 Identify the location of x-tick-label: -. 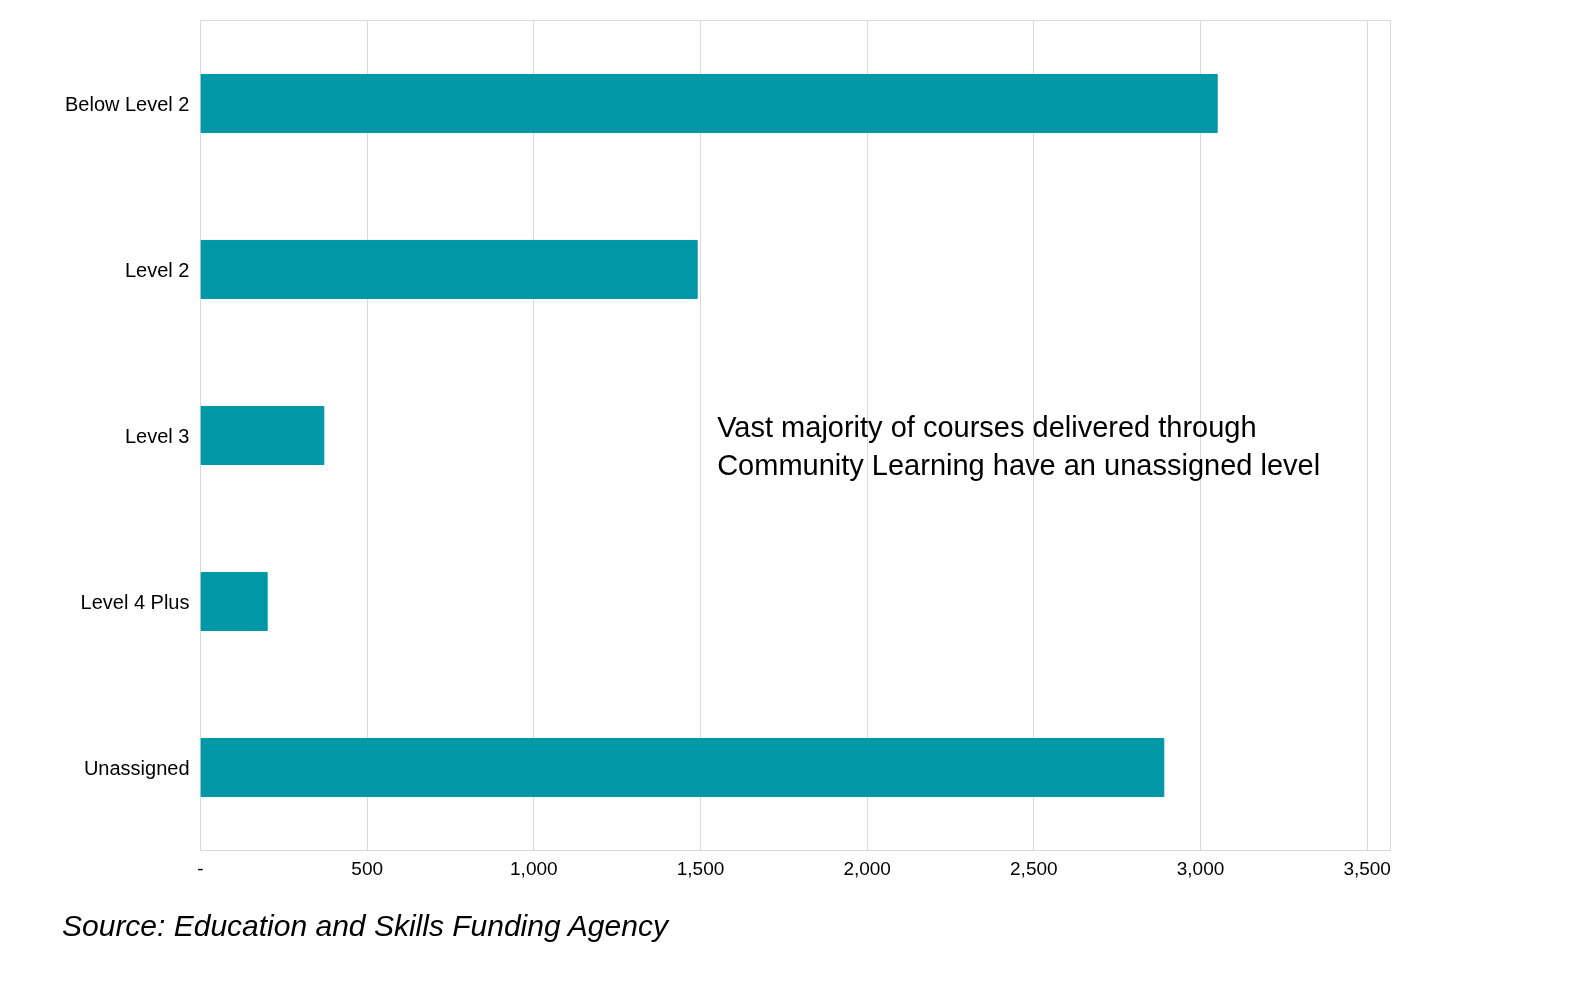
(200, 868).